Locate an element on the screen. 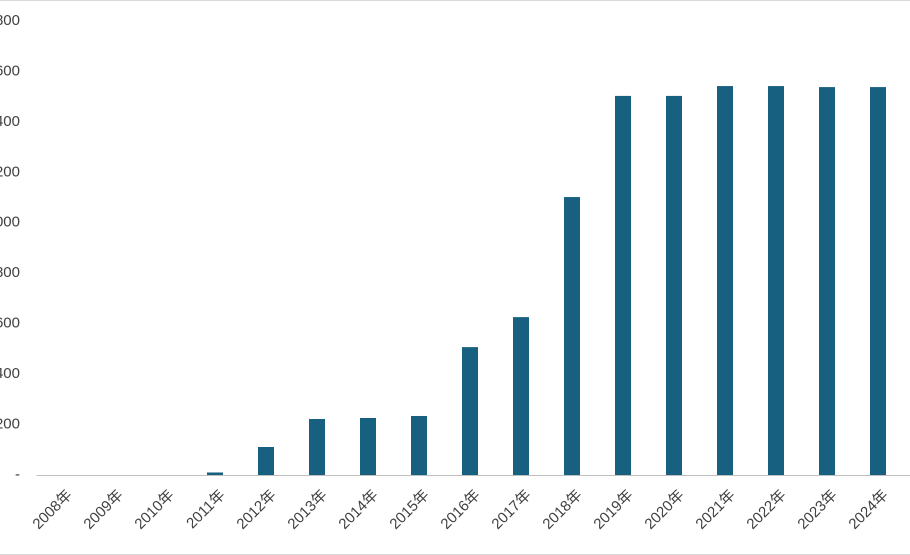 The height and width of the screenshot is (555, 910). y-tick-label: 1,400 is located at coordinates (10, 121).